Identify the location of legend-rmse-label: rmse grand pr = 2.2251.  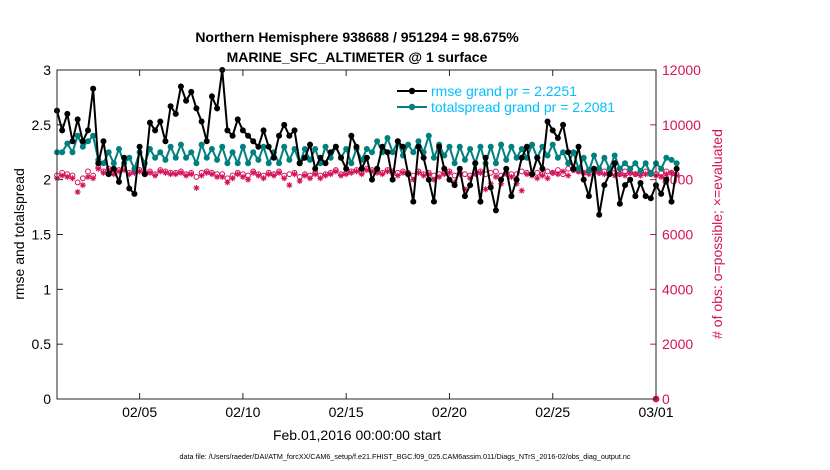
(504, 91).